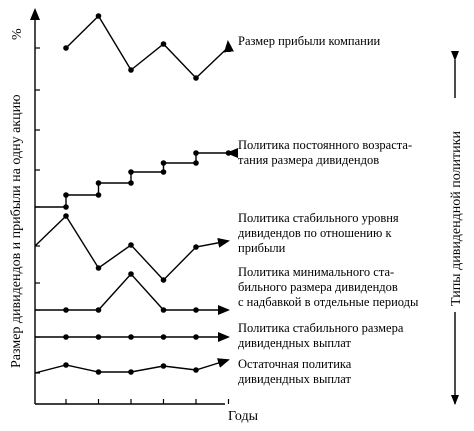 Image resolution: width=474 pixels, height=431 pixels. Describe the element at coordinates (325, 145) in the screenshot. I see `policy-label-line: Политика постоянного возраста-` at that location.